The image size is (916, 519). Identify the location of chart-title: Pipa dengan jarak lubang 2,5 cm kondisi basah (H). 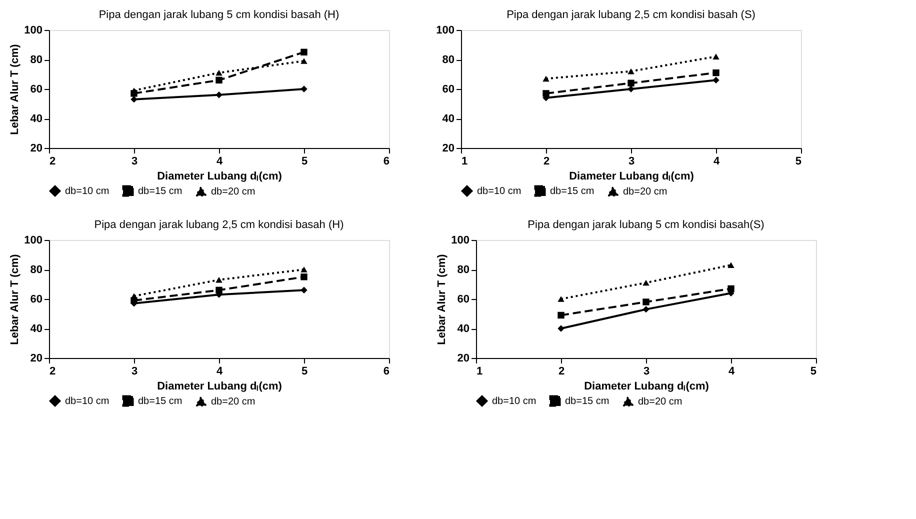
(219, 225).